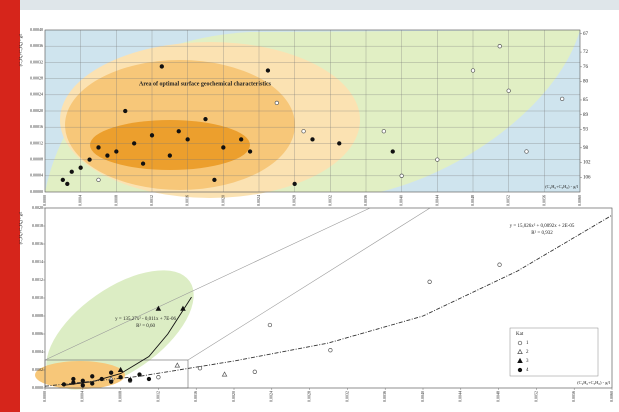 The height and width of the screenshot is (412, 619). I want to click on legend-label: 3, so click(527, 361).